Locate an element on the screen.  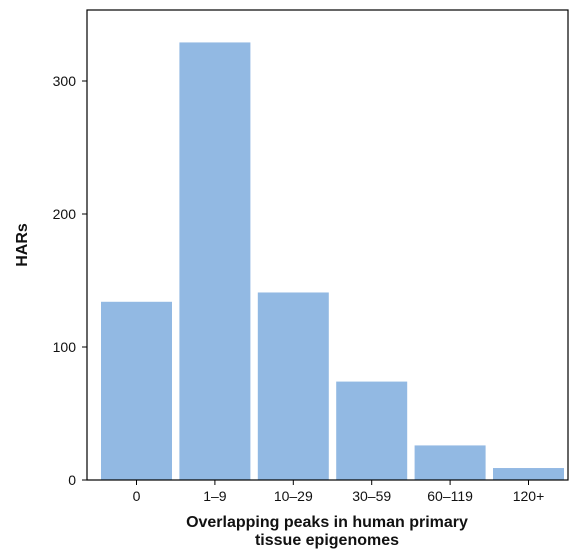
y-axis-ticks: 0 100 200 300 is located at coordinates (70, 280).